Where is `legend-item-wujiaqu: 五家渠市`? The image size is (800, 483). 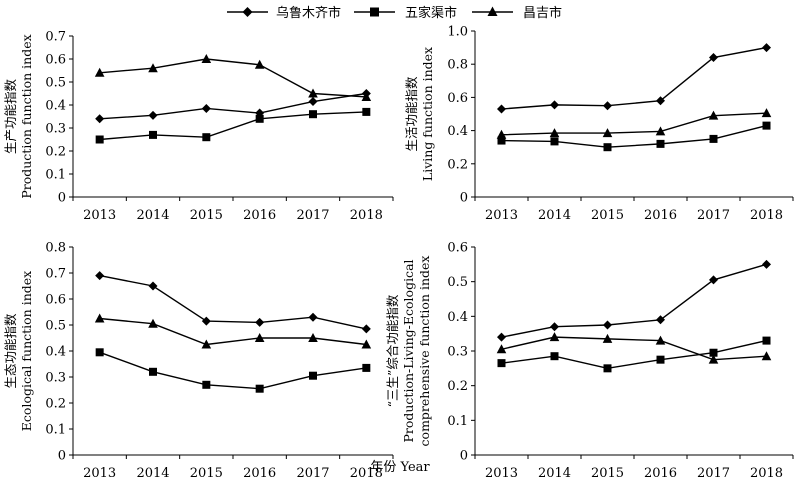
legend-item-wujiaqu: 五家渠市 is located at coordinates (405, 13).